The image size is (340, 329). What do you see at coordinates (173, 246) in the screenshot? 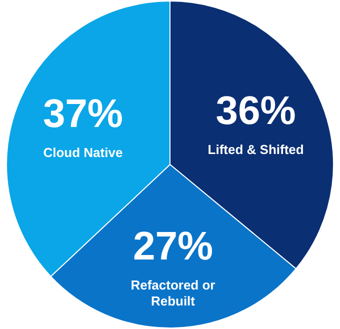
I see `data-label: 27%` at bounding box center [173, 246].